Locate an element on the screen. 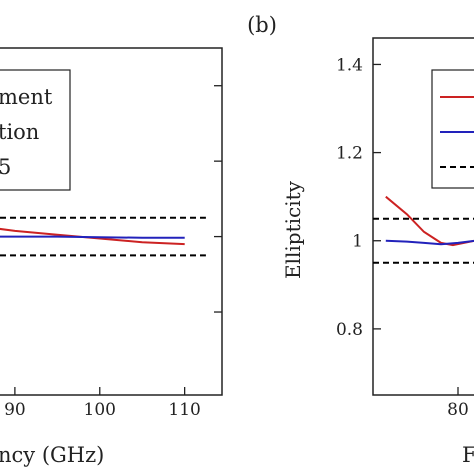  y-tick-label: 0.8 is located at coordinates (349, 330).